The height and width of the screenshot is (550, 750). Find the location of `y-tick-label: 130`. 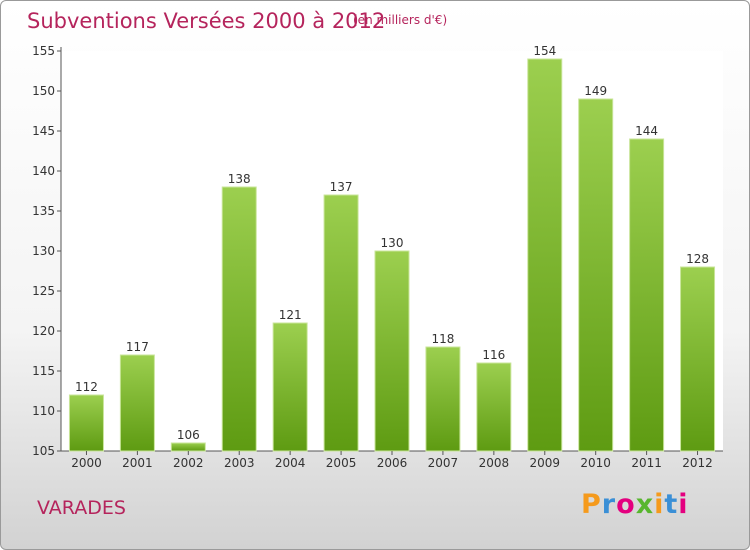

y-tick-label: 130 is located at coordinates (43, 251).